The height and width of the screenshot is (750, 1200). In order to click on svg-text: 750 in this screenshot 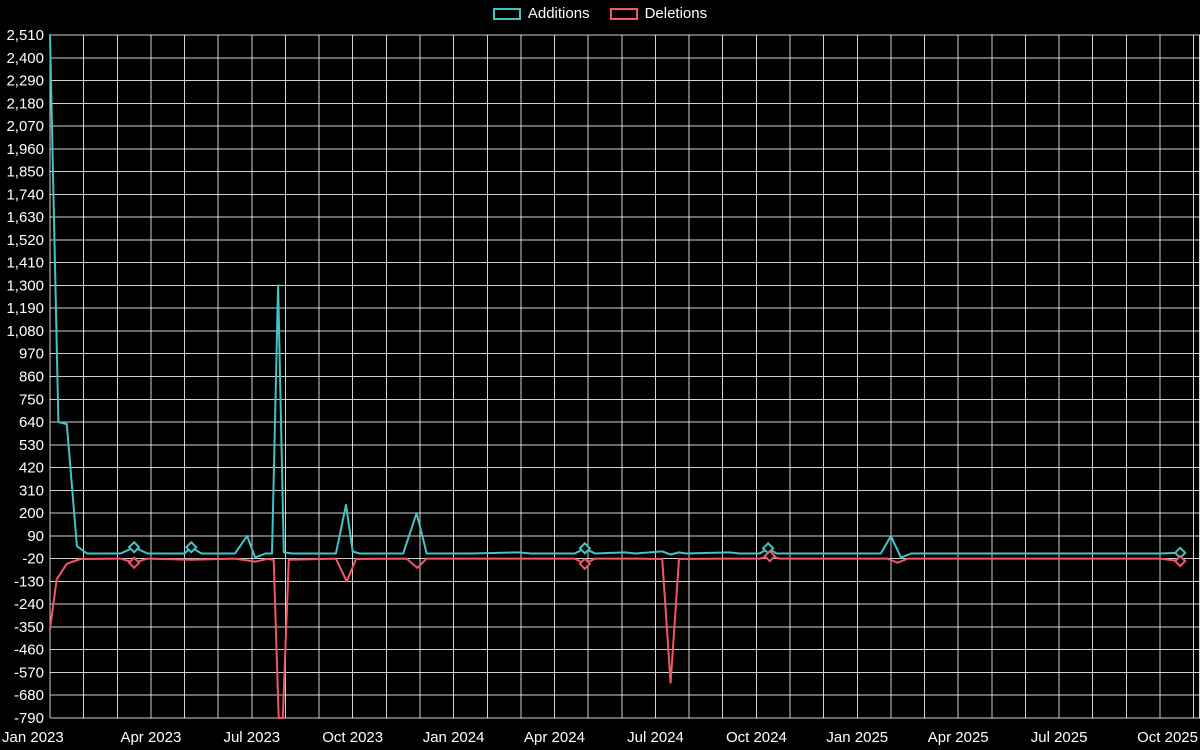, I will do `click(31, 399)`.